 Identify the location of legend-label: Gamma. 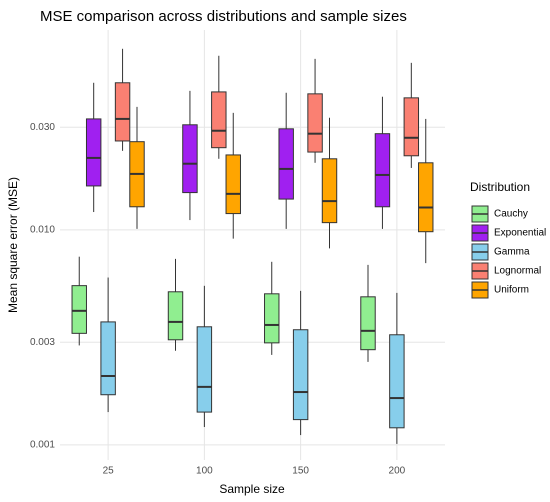
(512, 252).